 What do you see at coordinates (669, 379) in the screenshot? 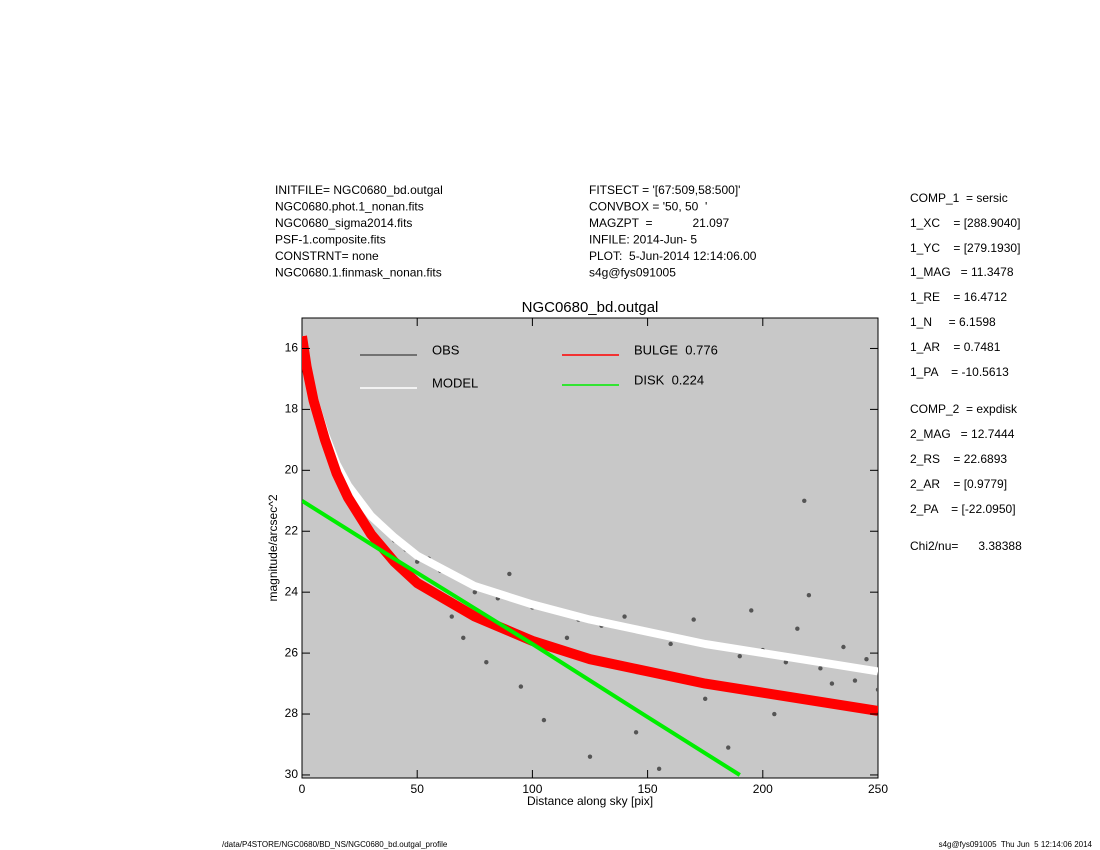
I see `legend-label: DISK 0.224` at bounding box center [669, 379].